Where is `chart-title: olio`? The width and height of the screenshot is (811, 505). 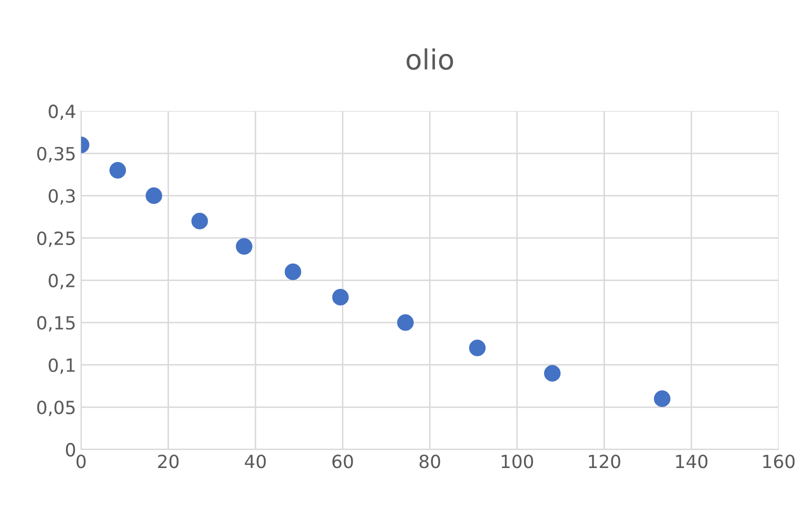 chart-title: olio is located at coordinates (430, 59).